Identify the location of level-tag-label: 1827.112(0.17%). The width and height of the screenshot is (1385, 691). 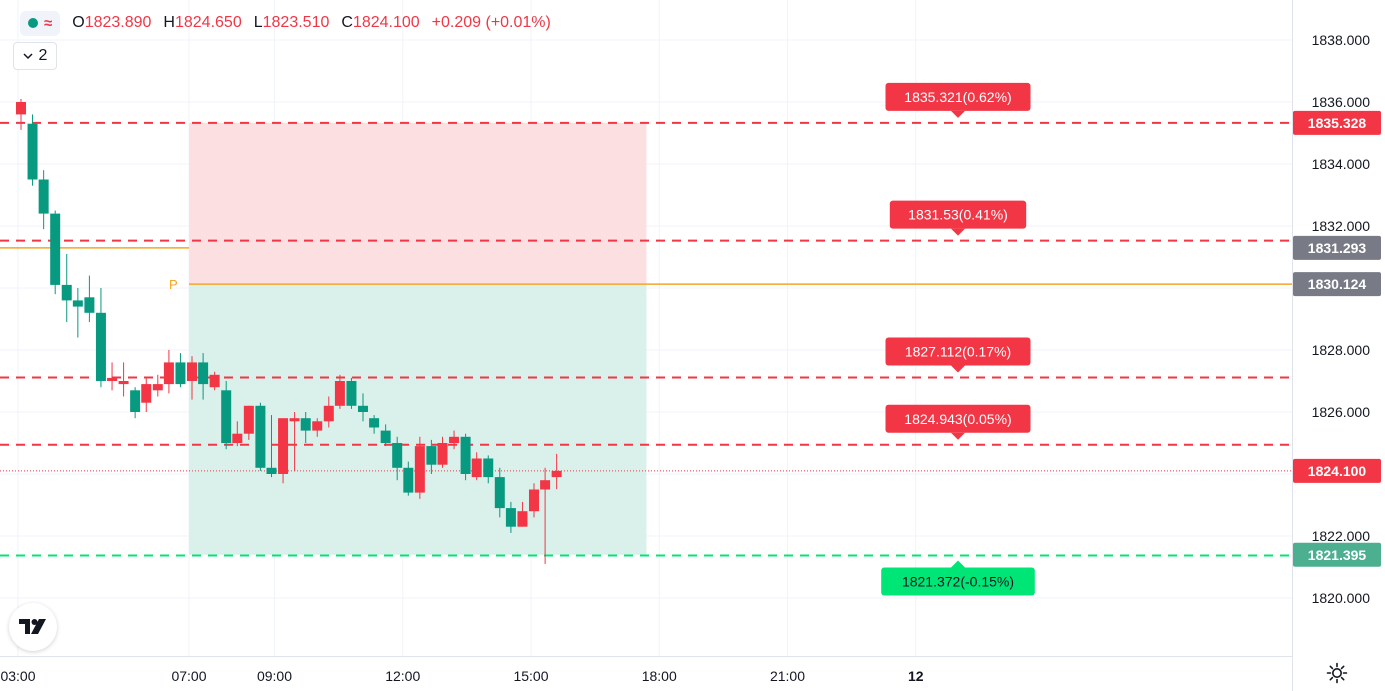
(958, 352).